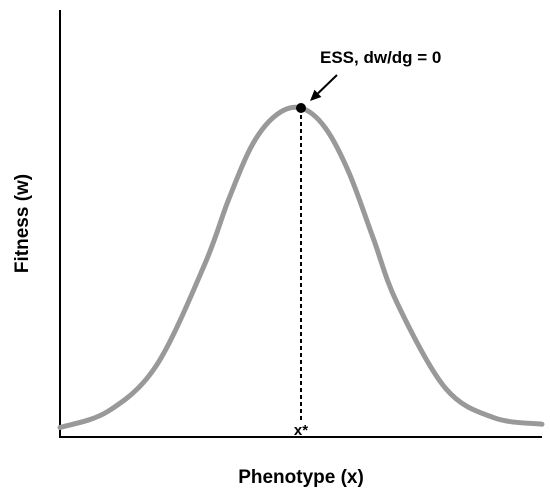 This screenshot has height=495, width=550. What do you see at coordinates (301, 430) in the screenshot?
I see `x-star-label: x*` at bounding box center [301, 430].